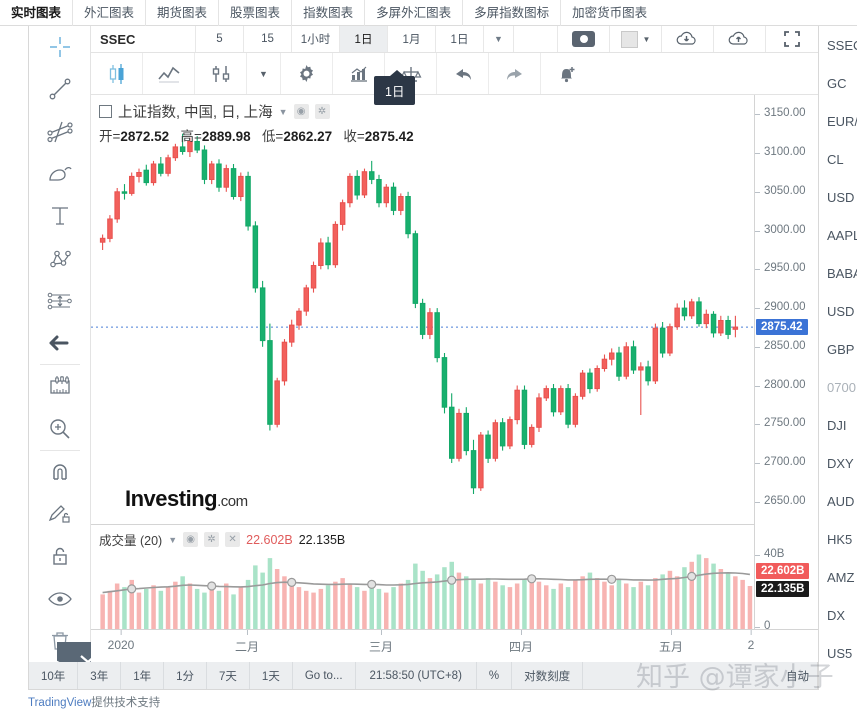 This screenshot has width=857, height=711. Describe the element at coordinates (412, 39) in the screenshot. I see `interval-1m: 1月` at that location.